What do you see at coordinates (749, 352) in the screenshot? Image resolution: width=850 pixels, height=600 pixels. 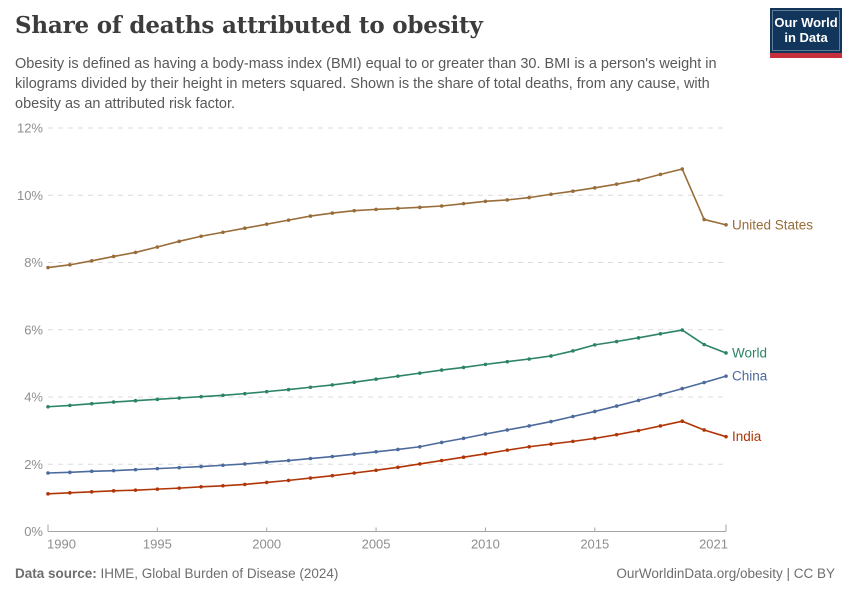 I see `series-label: World` at bounding box center [749, 352].